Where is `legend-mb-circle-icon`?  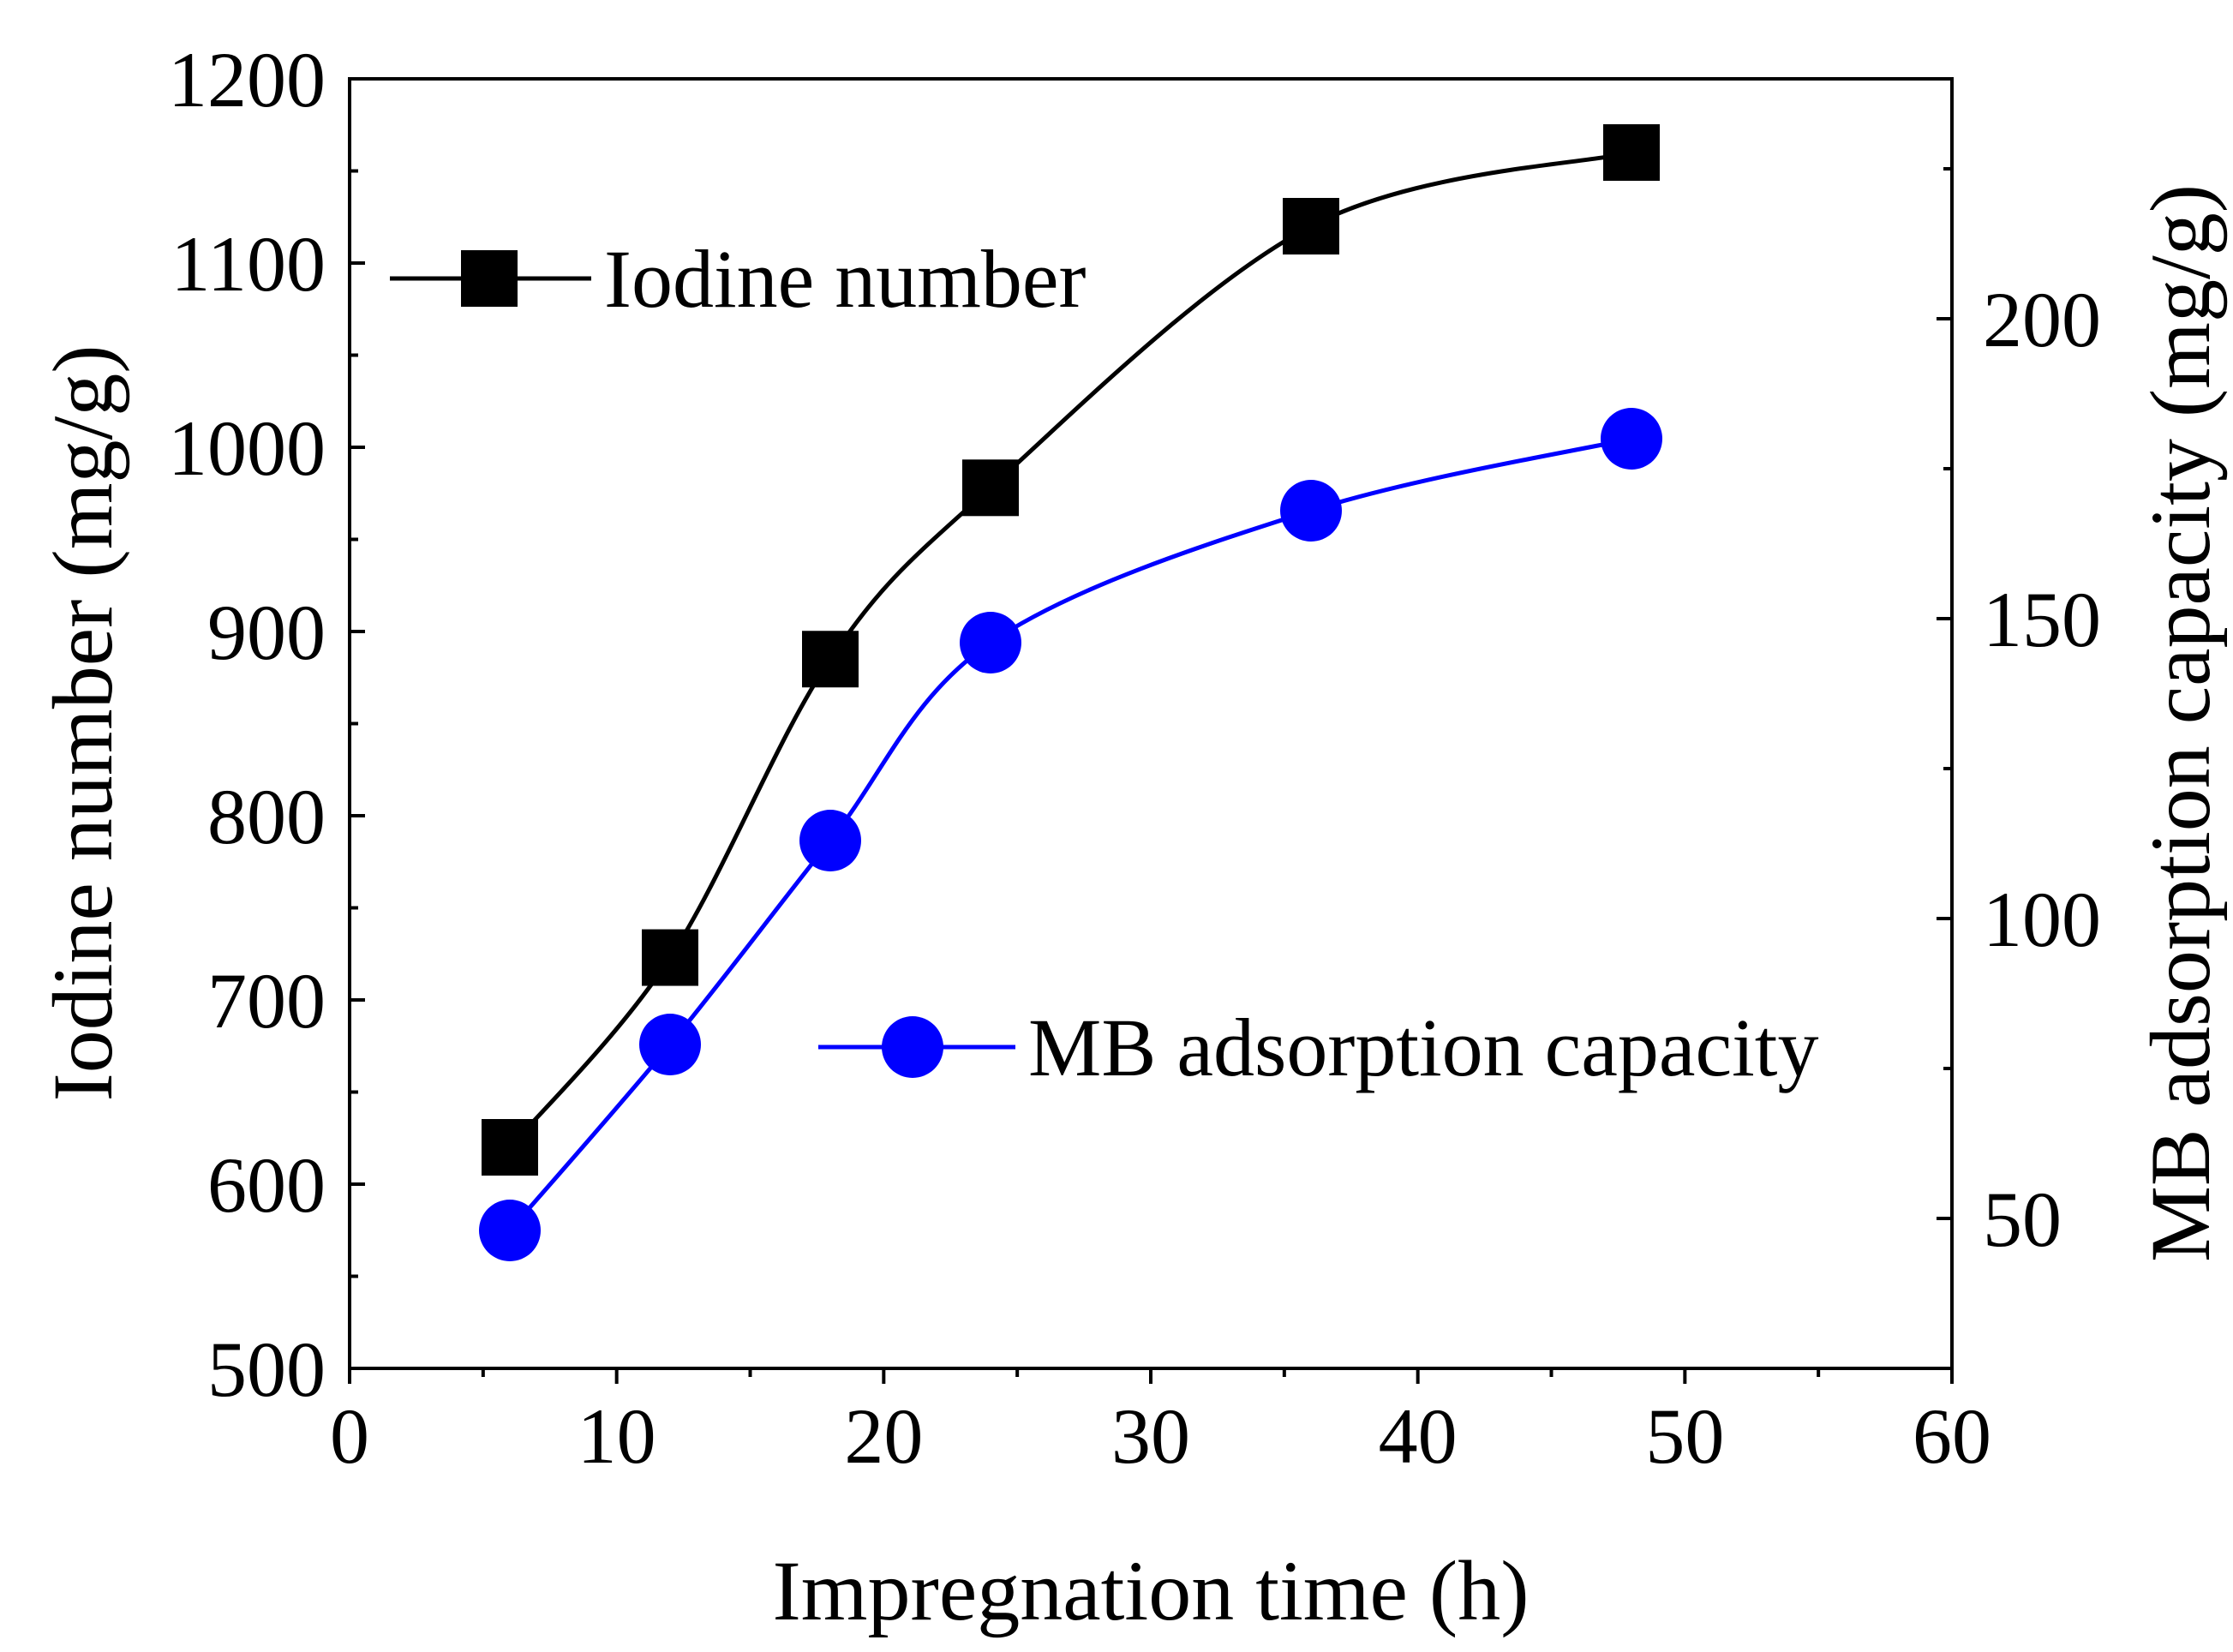
legend-mb-circle-icon is located at coordinates (912, 1047).